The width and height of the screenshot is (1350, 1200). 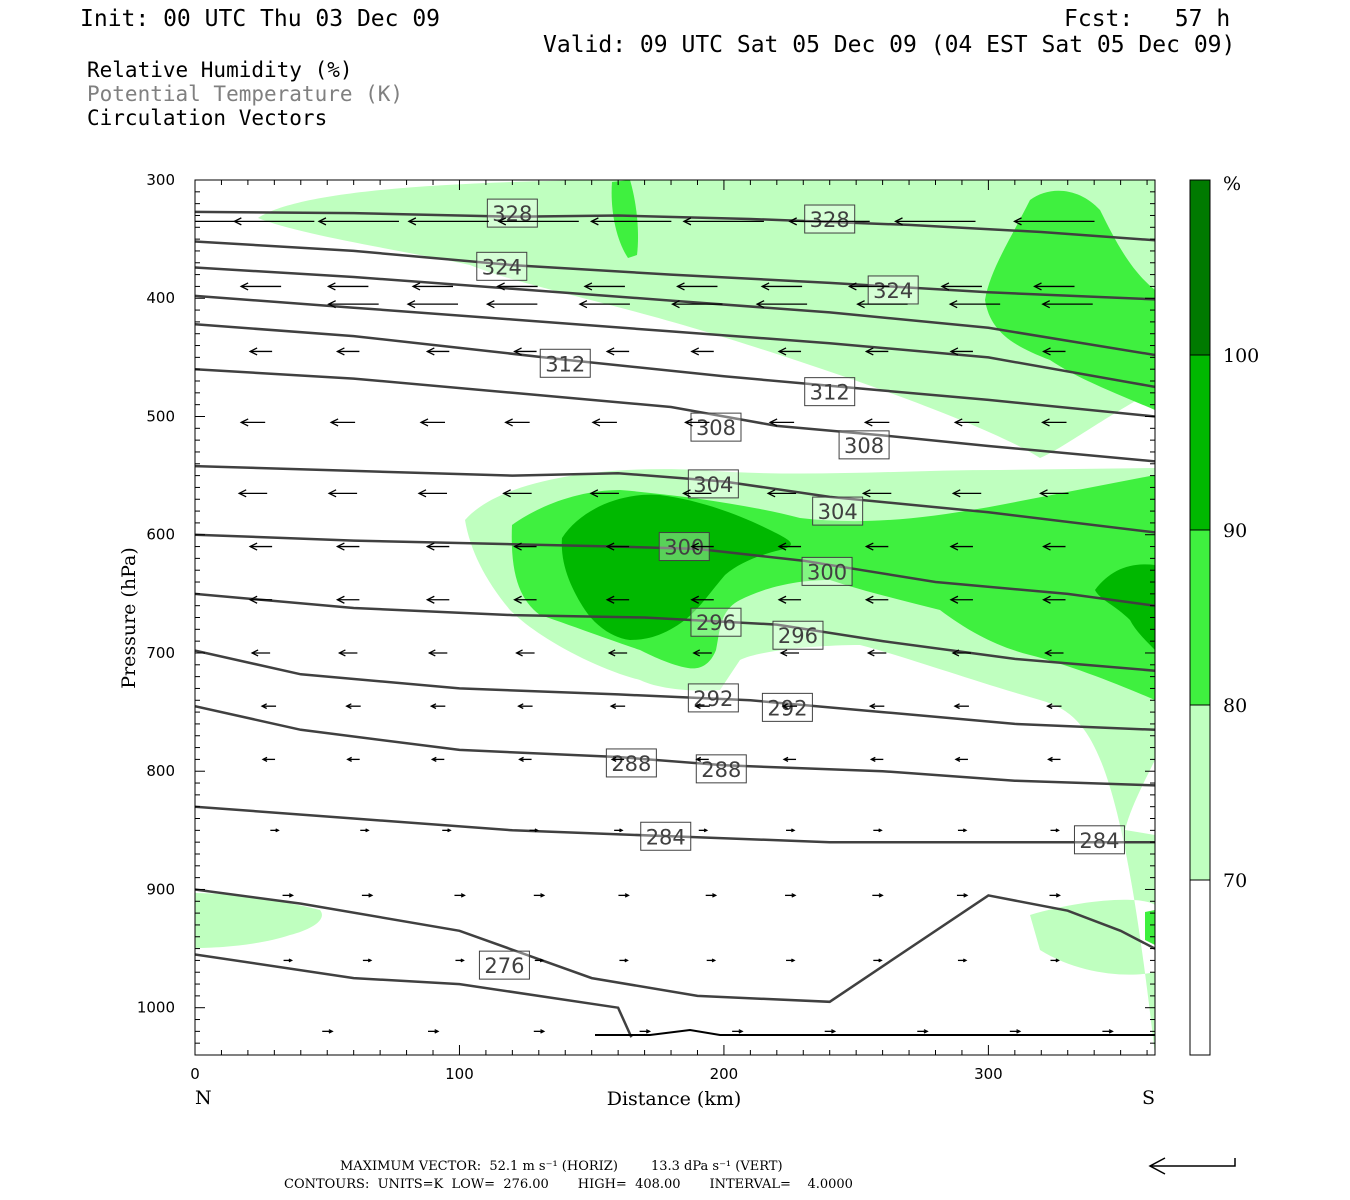 I want to click on colorbar-label-70: 70, so click(x=1235, y=881).